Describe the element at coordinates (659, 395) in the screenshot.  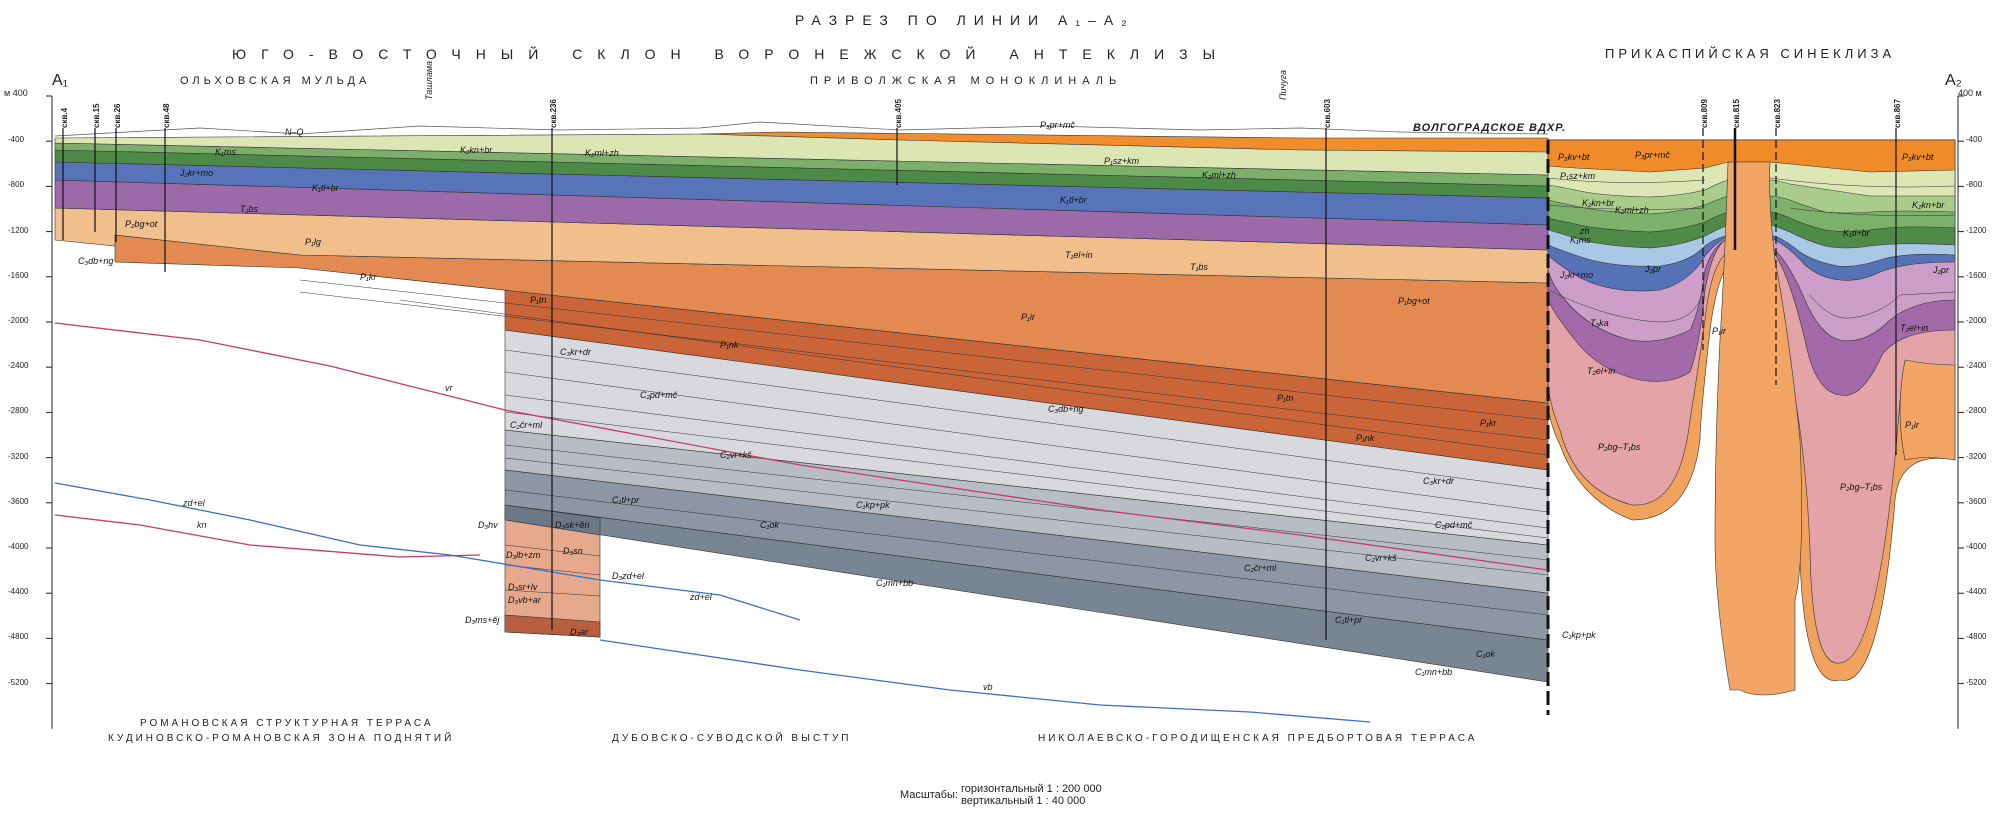
I see `stratum-label: C₂pd+mč` at that location.